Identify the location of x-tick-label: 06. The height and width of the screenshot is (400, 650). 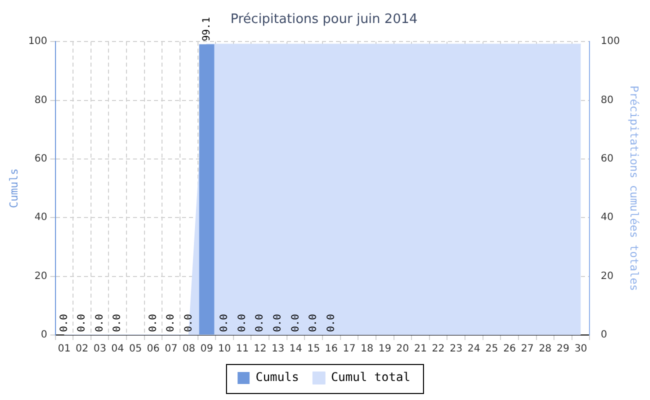
(153, 349).